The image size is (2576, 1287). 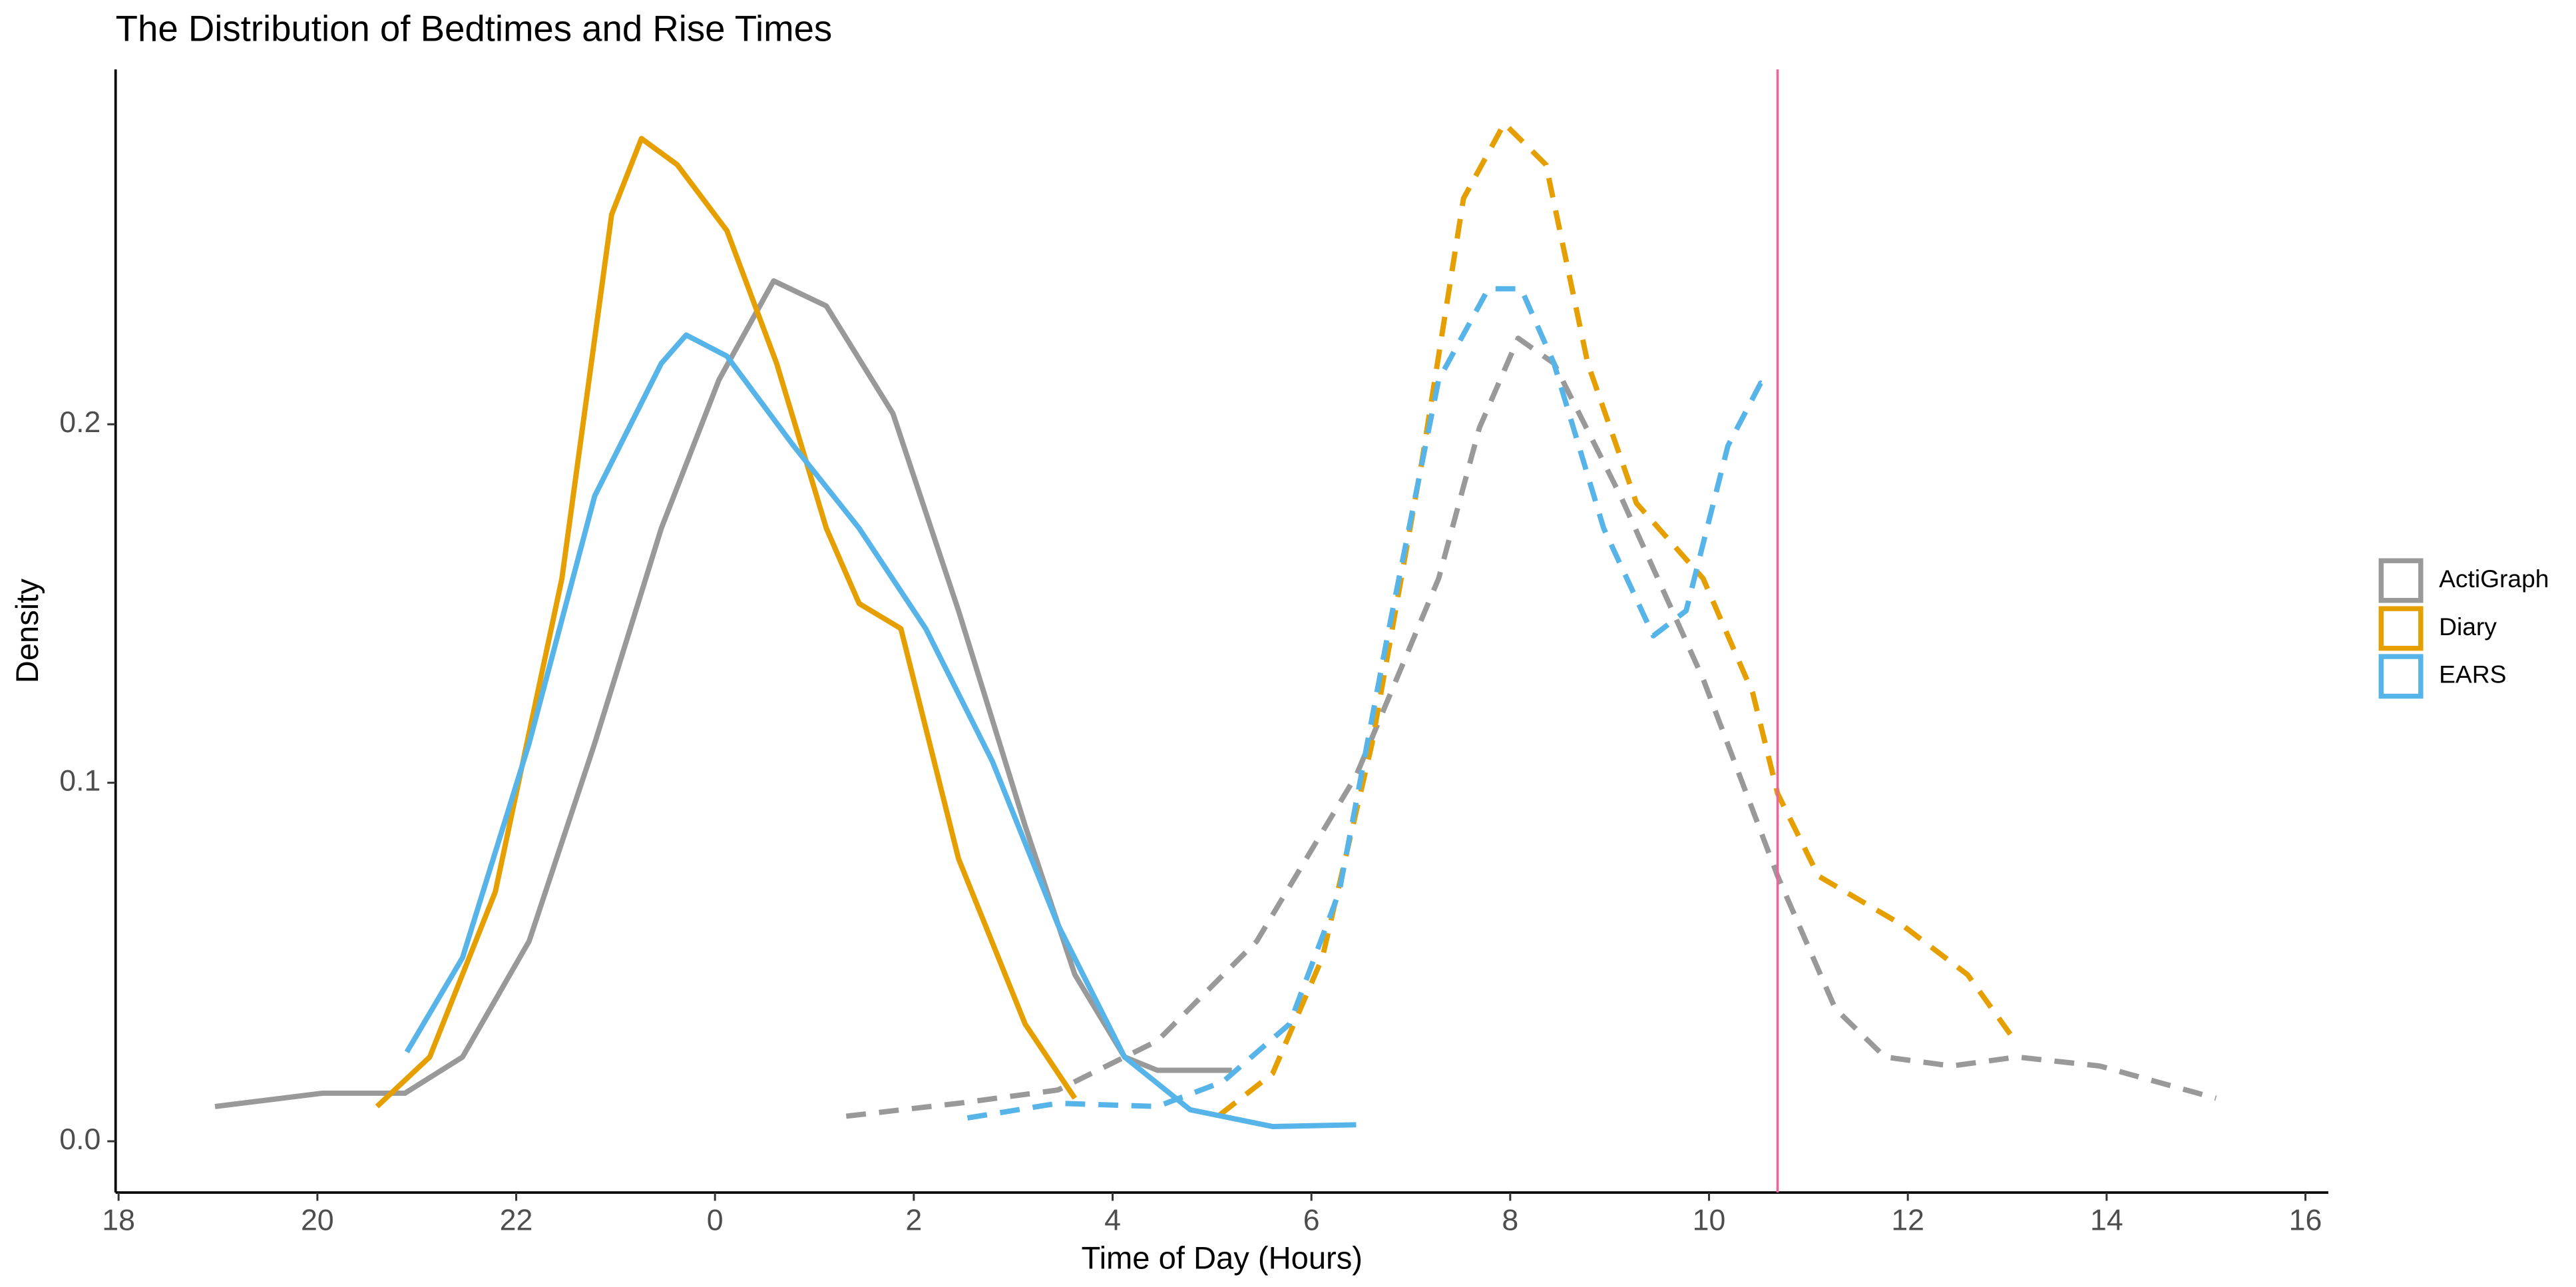 I want to click on x-tick-label: 20, so click(x=317, y=1220).